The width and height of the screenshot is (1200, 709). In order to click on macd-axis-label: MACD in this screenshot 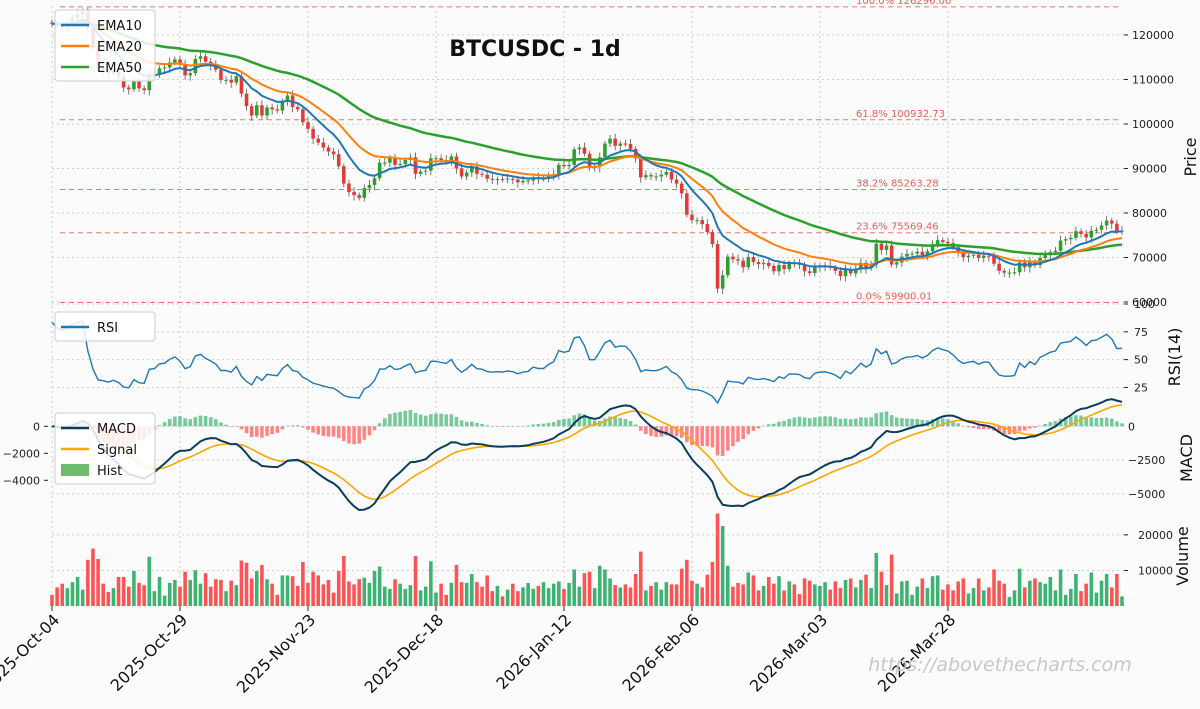, I will do `click(1186, 458)`.